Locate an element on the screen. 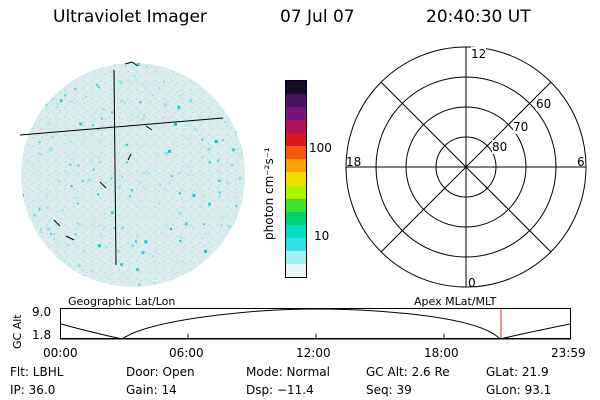 Image resolution: width=600 pixels, height=400 pixels. timeline-xtick-0: 00:00 is located at coordinates (60, 353).